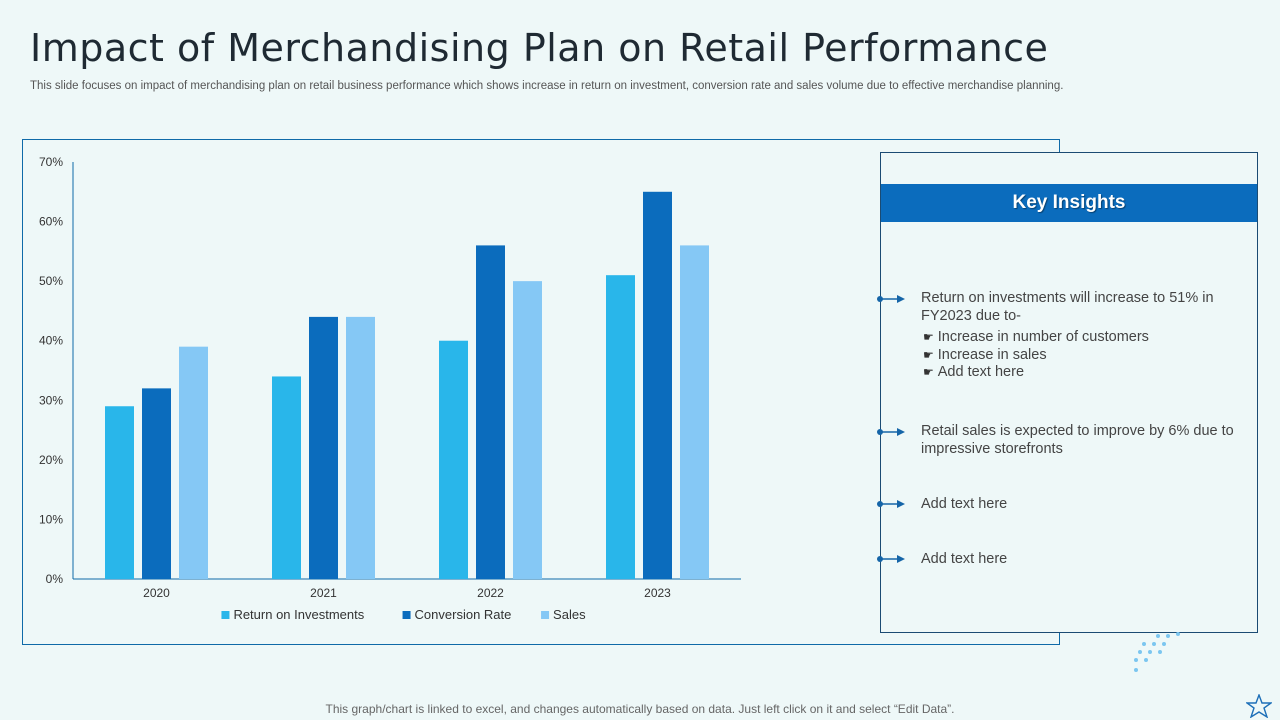 Image resolution: width=1280 pixels, height=720 pixels. I want to click on key-insights-header: Key Insights, so click(1069, 203).